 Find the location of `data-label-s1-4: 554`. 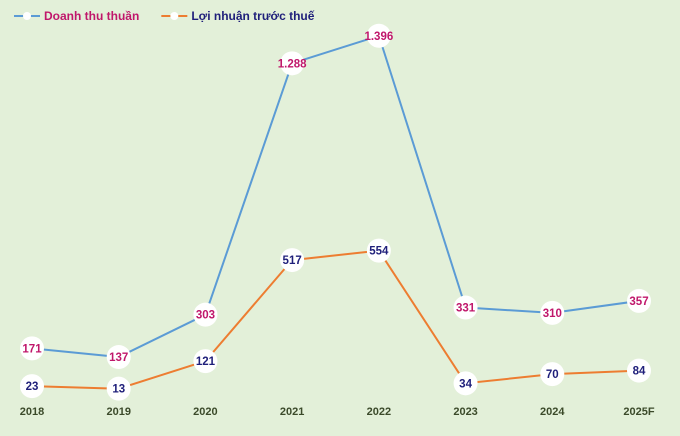

data-label-s1-4: 554 is located at coordinates (379, 252).